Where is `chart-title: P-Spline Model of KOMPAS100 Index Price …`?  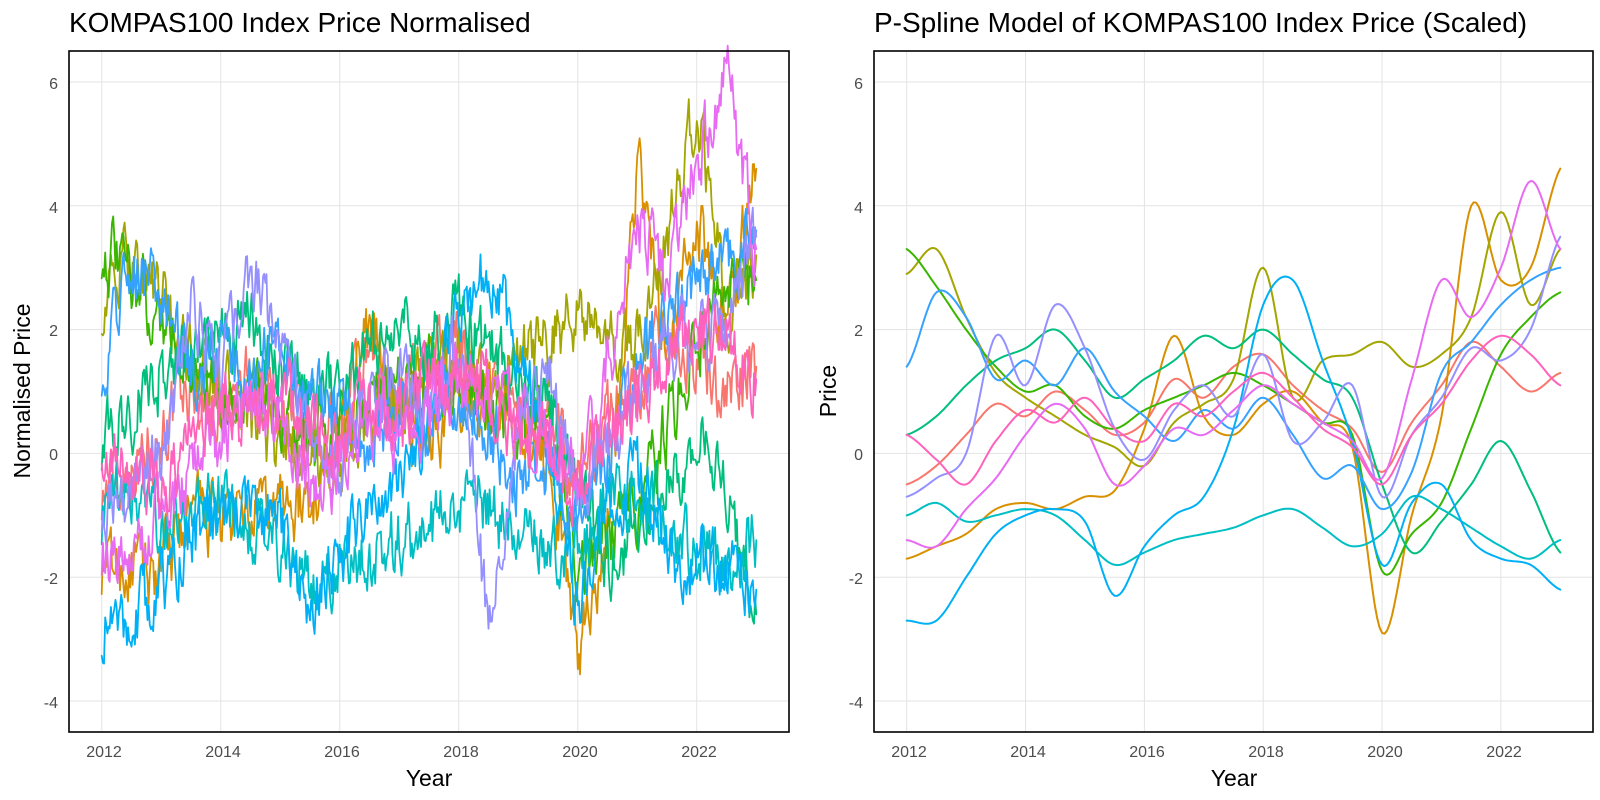 chart-title: P-Spline Model of KOMPAS100 Index Price … is located at coordinates (1200, 22).